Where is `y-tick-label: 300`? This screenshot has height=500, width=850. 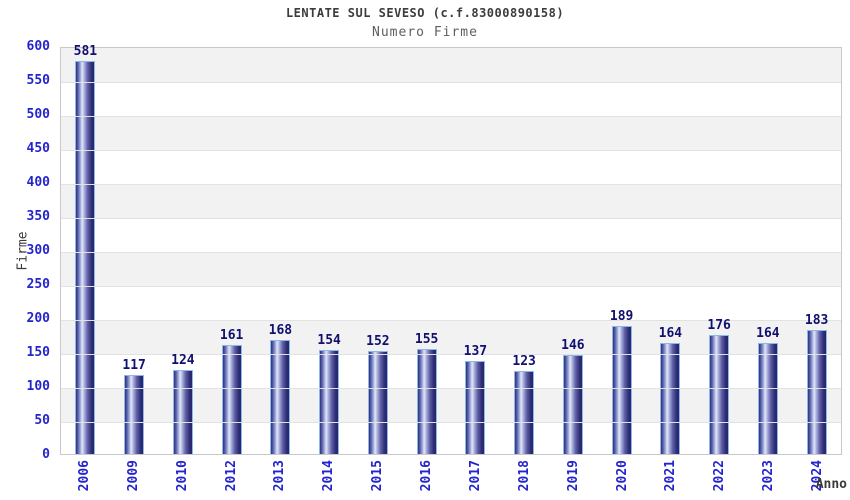
y-tick-label: 300 is located at coordinates (38, 250).